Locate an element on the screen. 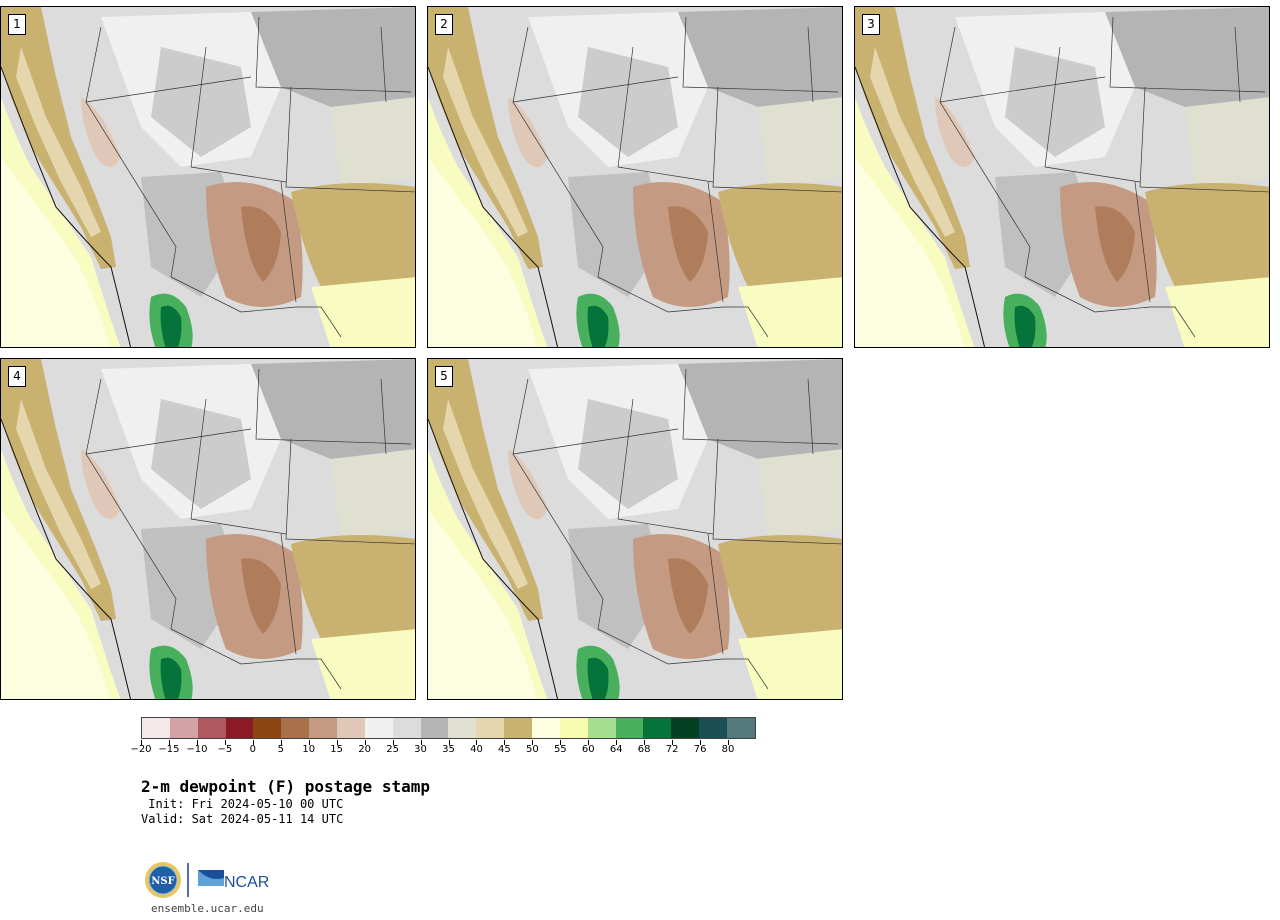  valid-time: Valid: Sat 2024-05-11 14 UTC is located at coordinates (242, 819).